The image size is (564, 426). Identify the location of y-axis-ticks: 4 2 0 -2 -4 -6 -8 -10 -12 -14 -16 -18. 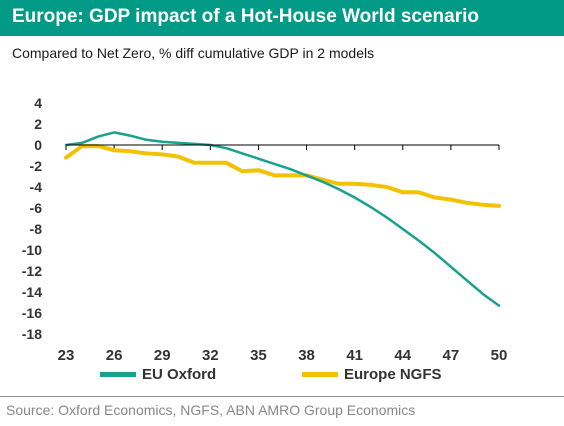
(32, 218).